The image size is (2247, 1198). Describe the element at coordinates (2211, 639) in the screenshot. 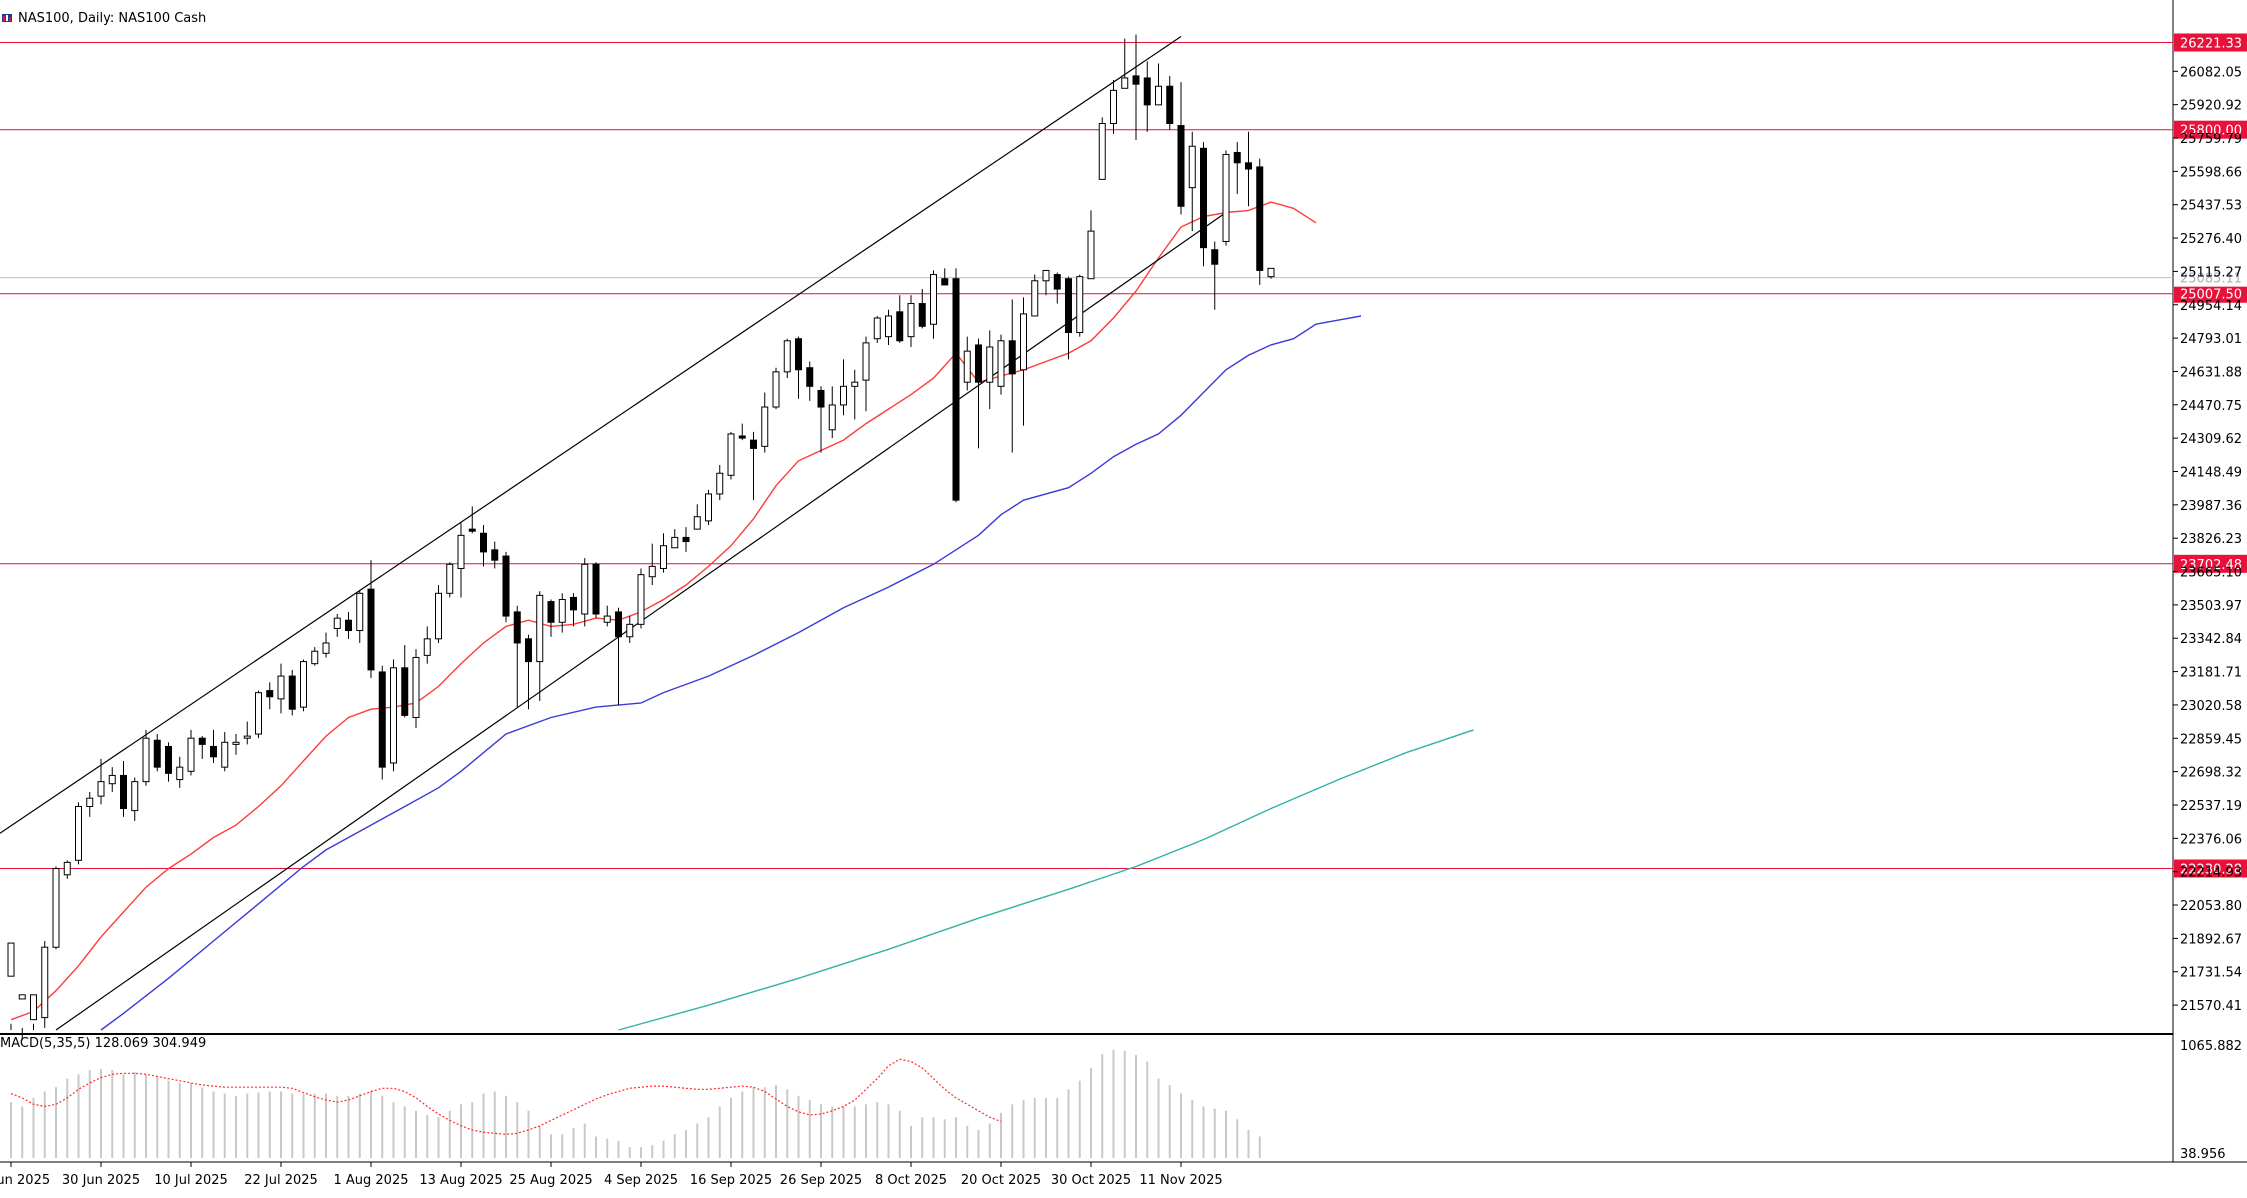

I see `price-axis-label: 23342.84` at that location.